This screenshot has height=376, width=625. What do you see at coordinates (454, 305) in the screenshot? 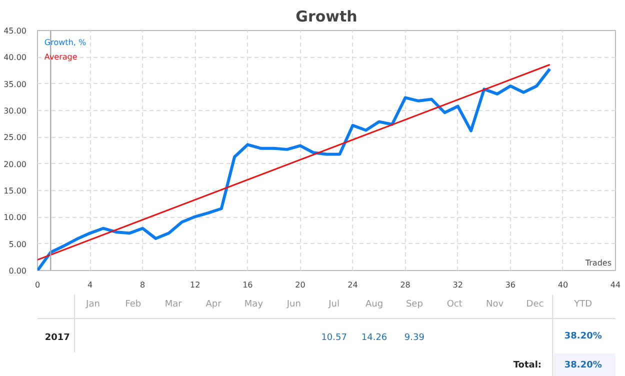
I see `x-tick-label: Oct` at bounding box center [454, 305].